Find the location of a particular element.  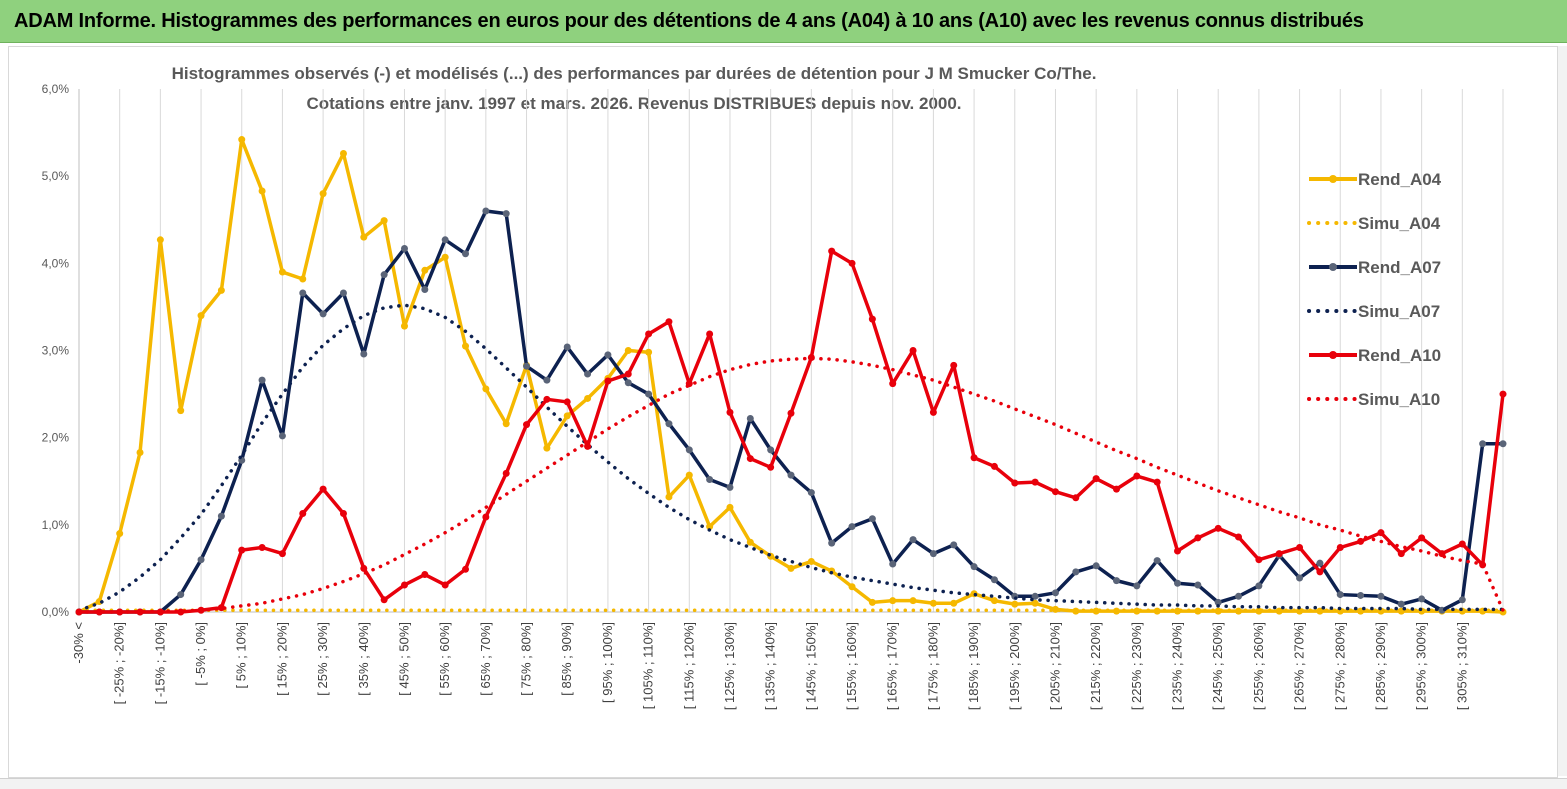

x-tick-label: [ 245% ; 250%] is located at coordinates (1217, 666).